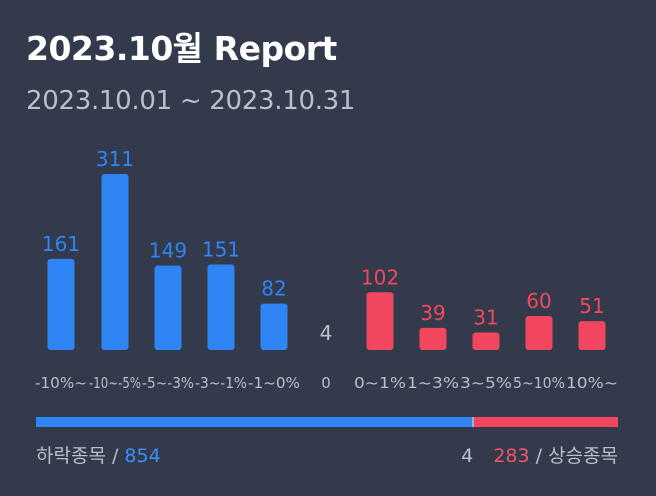 The height and width of the screenshot is (496, 656). I want to click on category-label-8: 3~5%, so click(486, 383).